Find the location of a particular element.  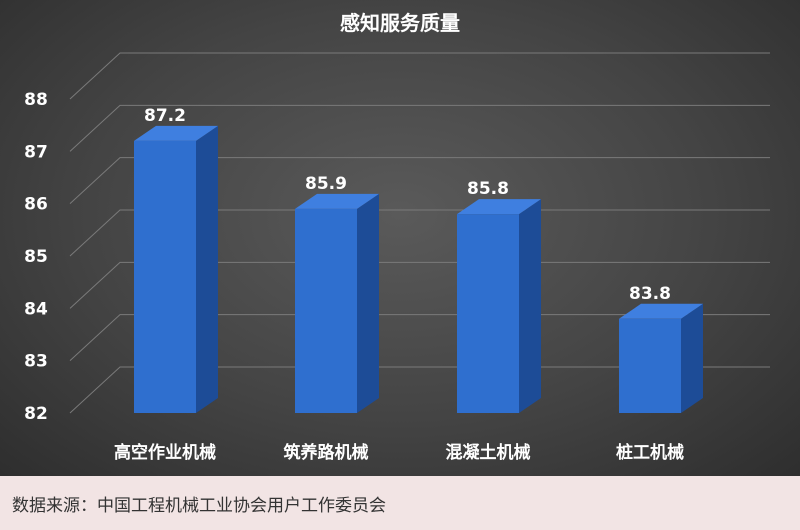

y-tick-label: 85 is located at coordinates (36, 257).